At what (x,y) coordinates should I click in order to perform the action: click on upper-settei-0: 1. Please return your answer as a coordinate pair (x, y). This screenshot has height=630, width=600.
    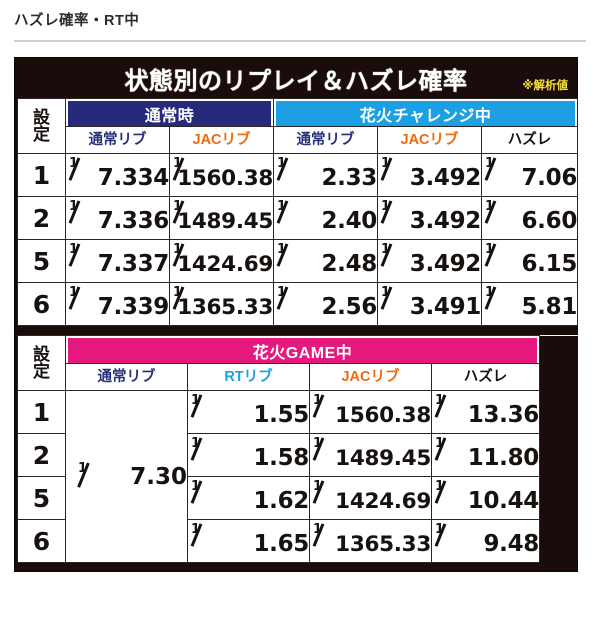
    Looking at the image, I should click on (41, 175).